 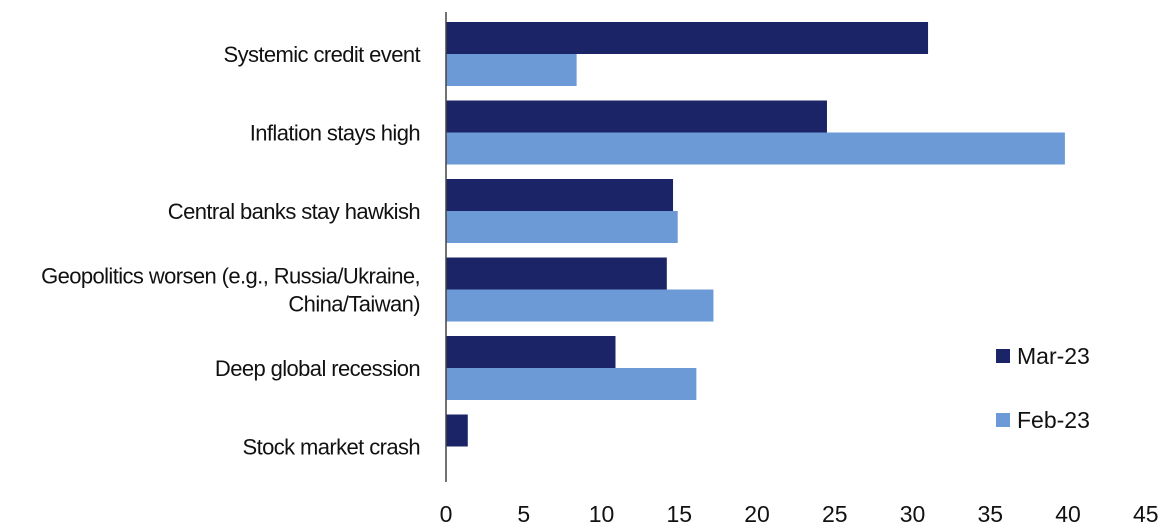 I want to click on legend-label: Feb-23, so click(x=1053, y=420).